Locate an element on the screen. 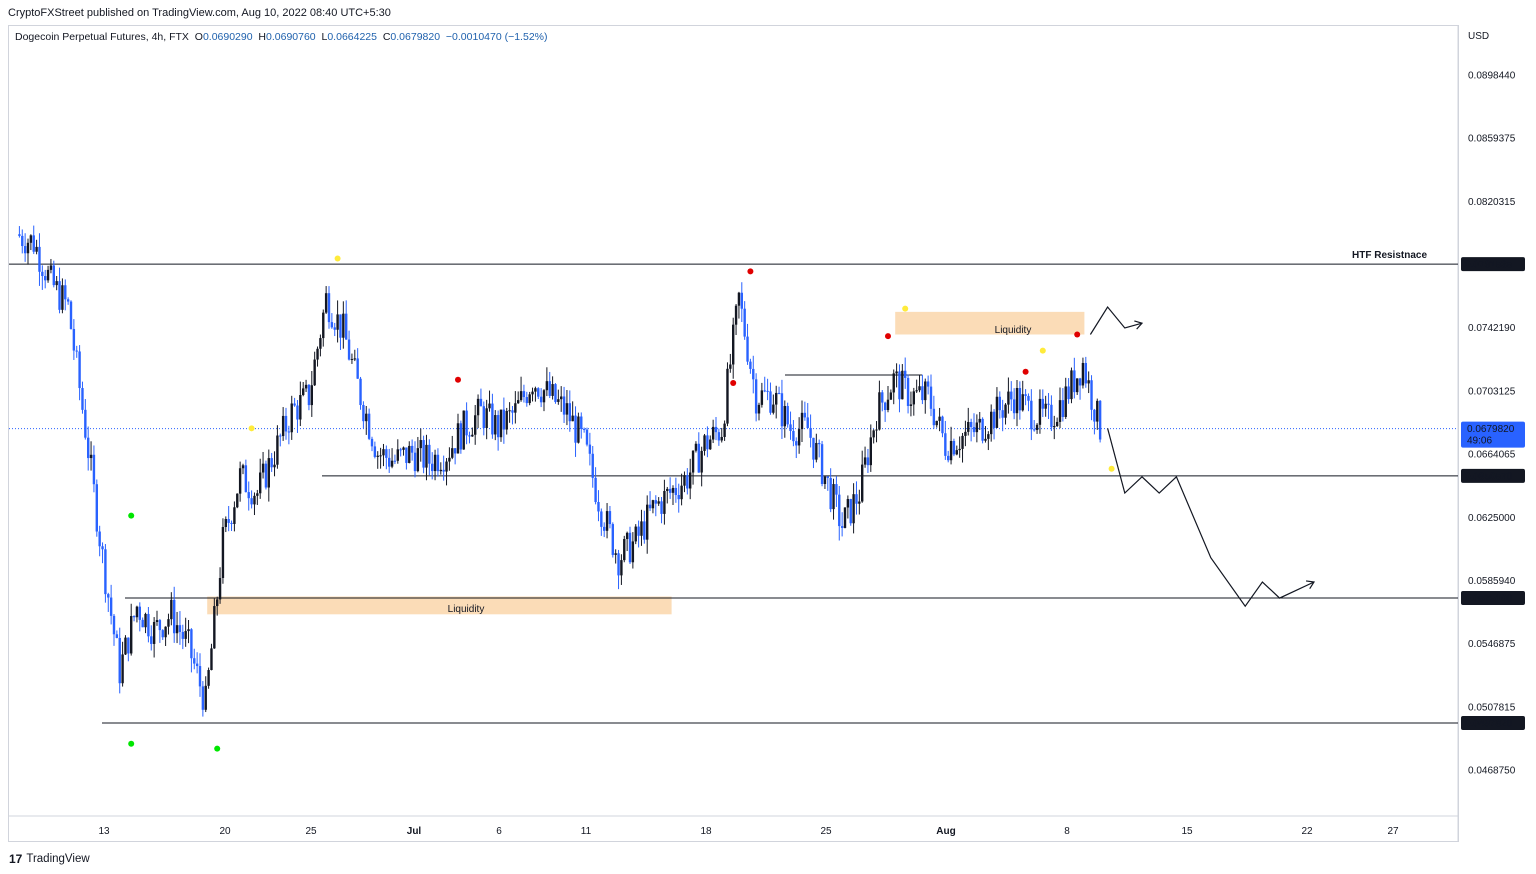  htf-resistance-label: HTF Resistnace is located at coordinates (1389, 255).